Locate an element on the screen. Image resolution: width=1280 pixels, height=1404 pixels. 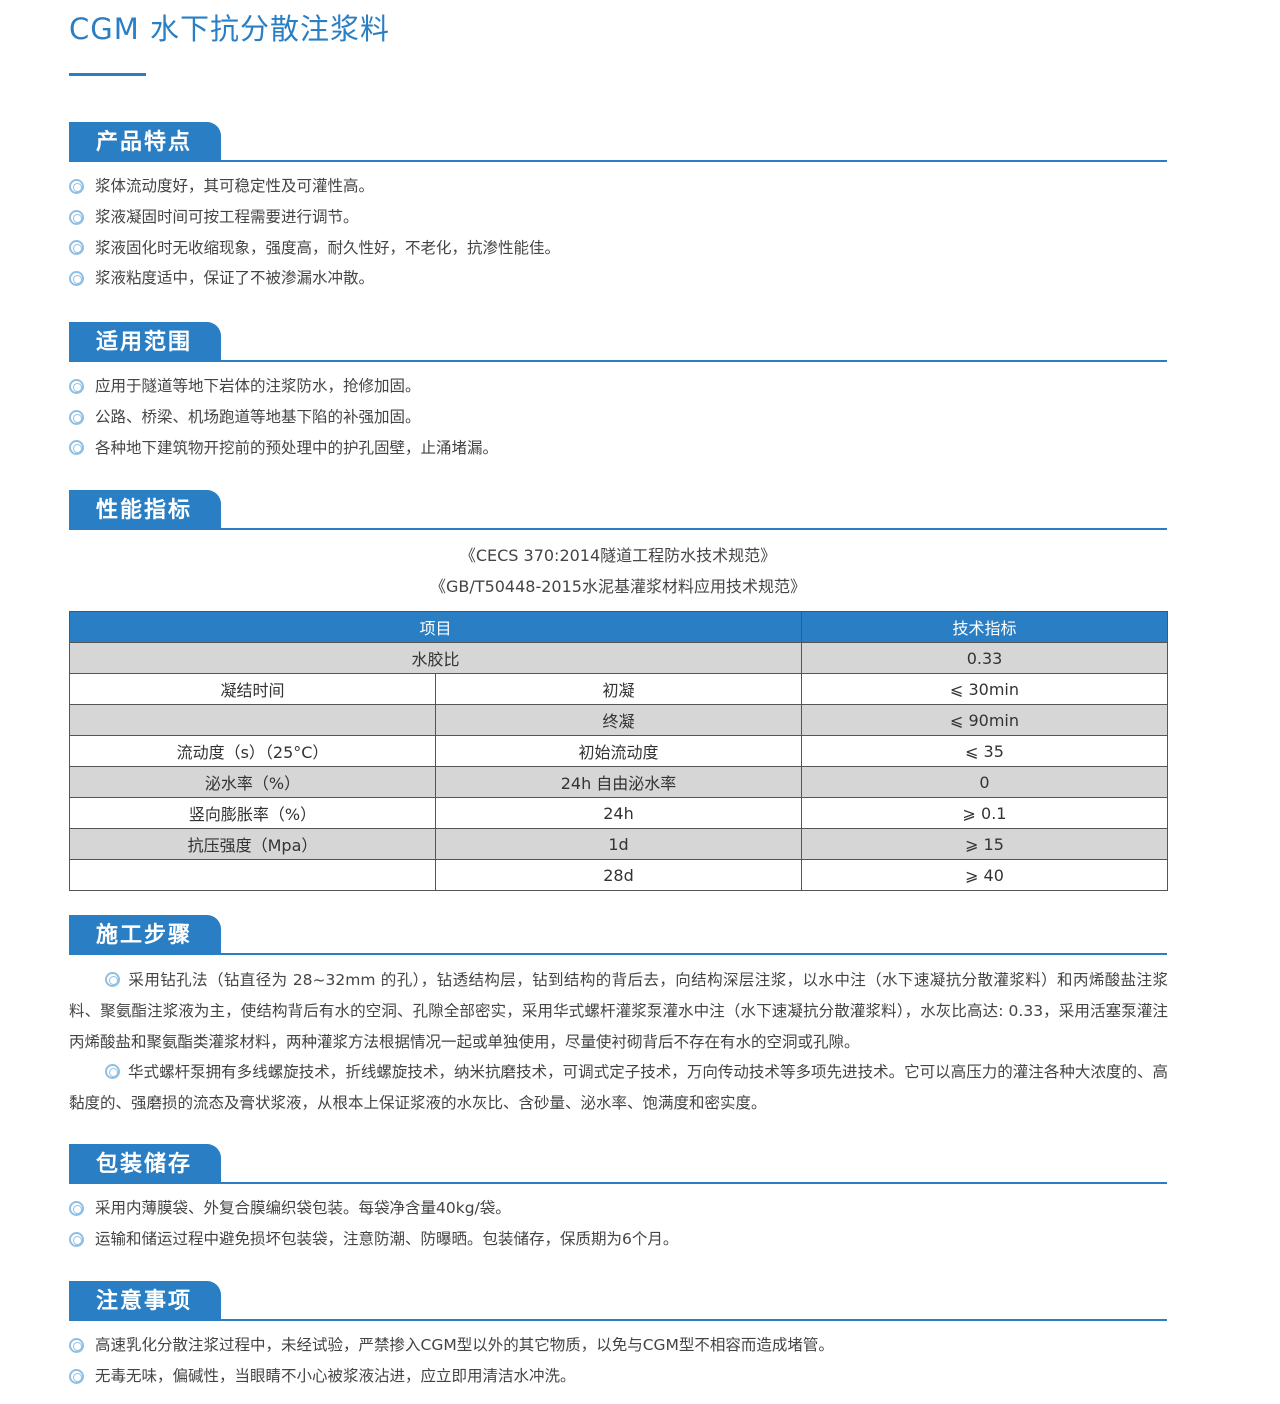
list-item-text: 浆液固化时无收缩现象，强度高，耐久性好，不老化，抗渗性能佳。 is located at coordinates (328, 247).